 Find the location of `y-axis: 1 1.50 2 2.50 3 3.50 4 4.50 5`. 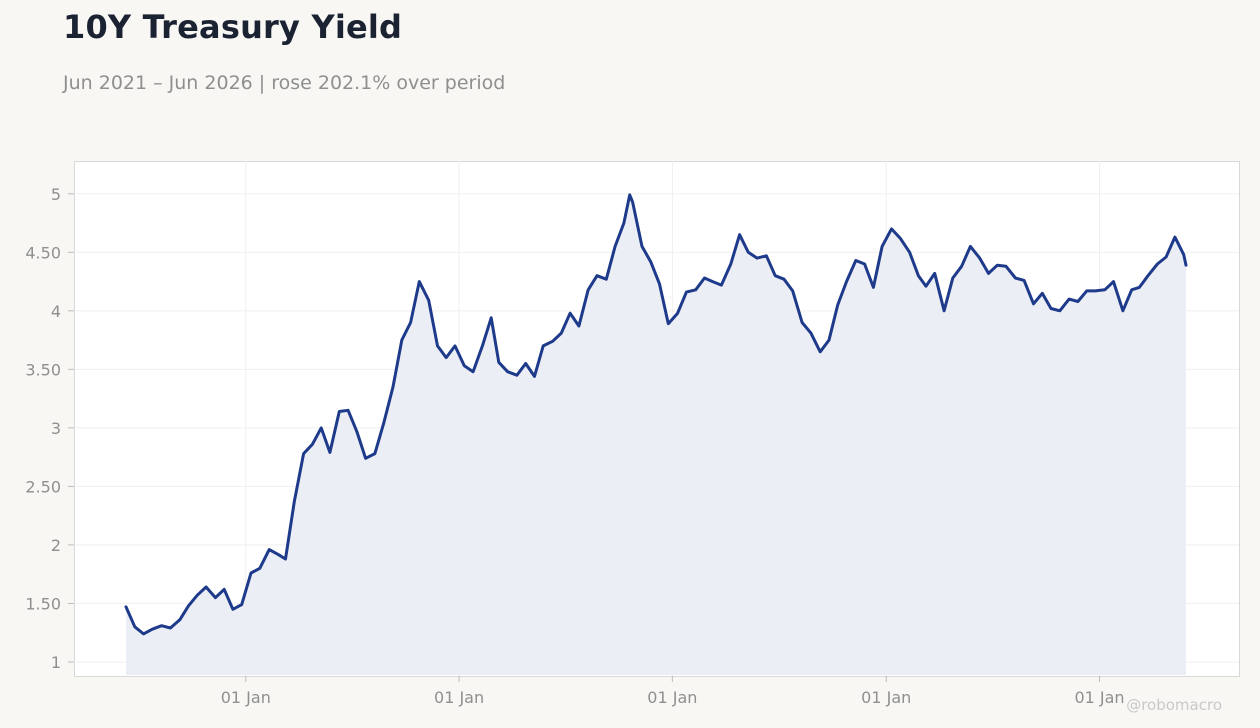

y-axis: 1 1.50 2 2.50 3 3.50 4 4.50 5 is located at coordinates (49, 428).